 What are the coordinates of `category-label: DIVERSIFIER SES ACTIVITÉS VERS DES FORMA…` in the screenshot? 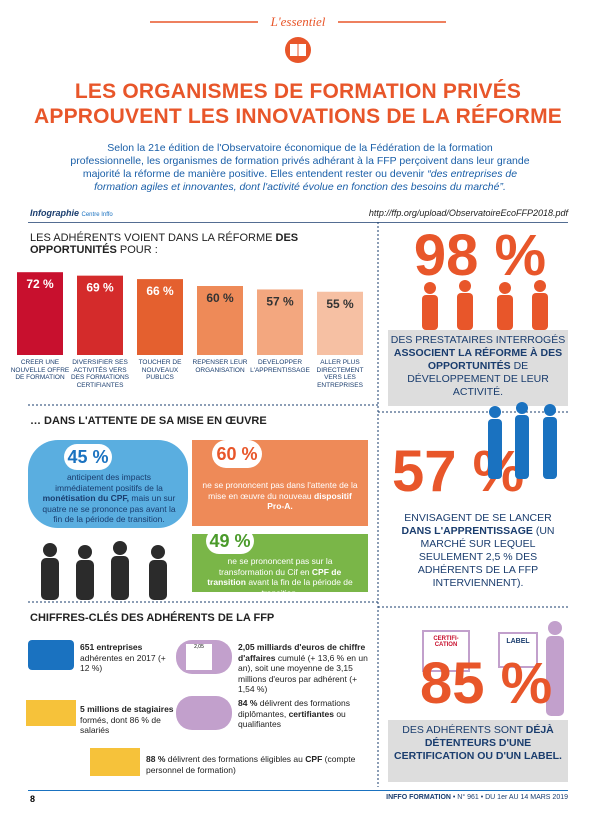 It's located at (100, 374).